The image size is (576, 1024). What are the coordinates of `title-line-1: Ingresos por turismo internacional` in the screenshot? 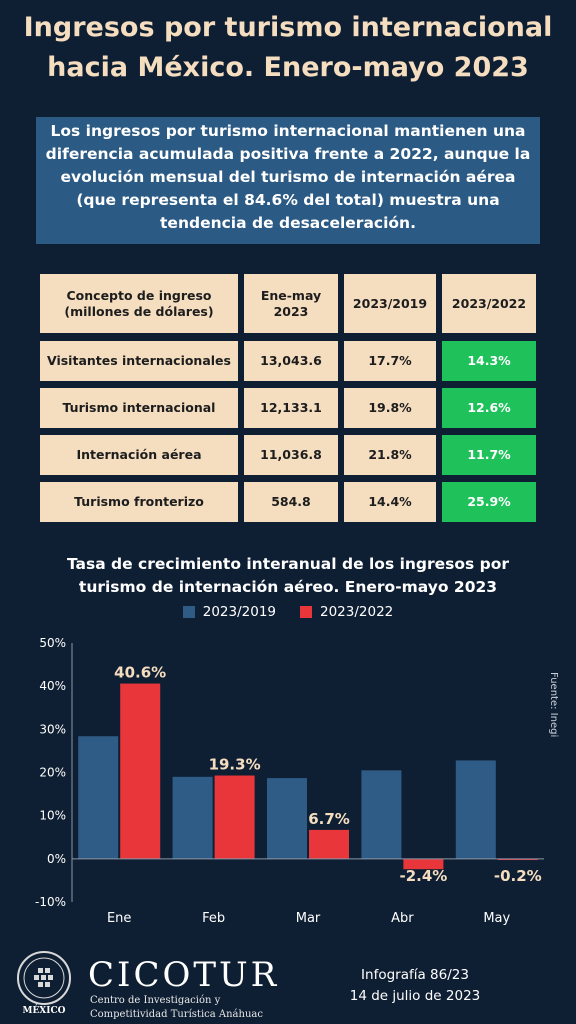 It's located at (288, 27).